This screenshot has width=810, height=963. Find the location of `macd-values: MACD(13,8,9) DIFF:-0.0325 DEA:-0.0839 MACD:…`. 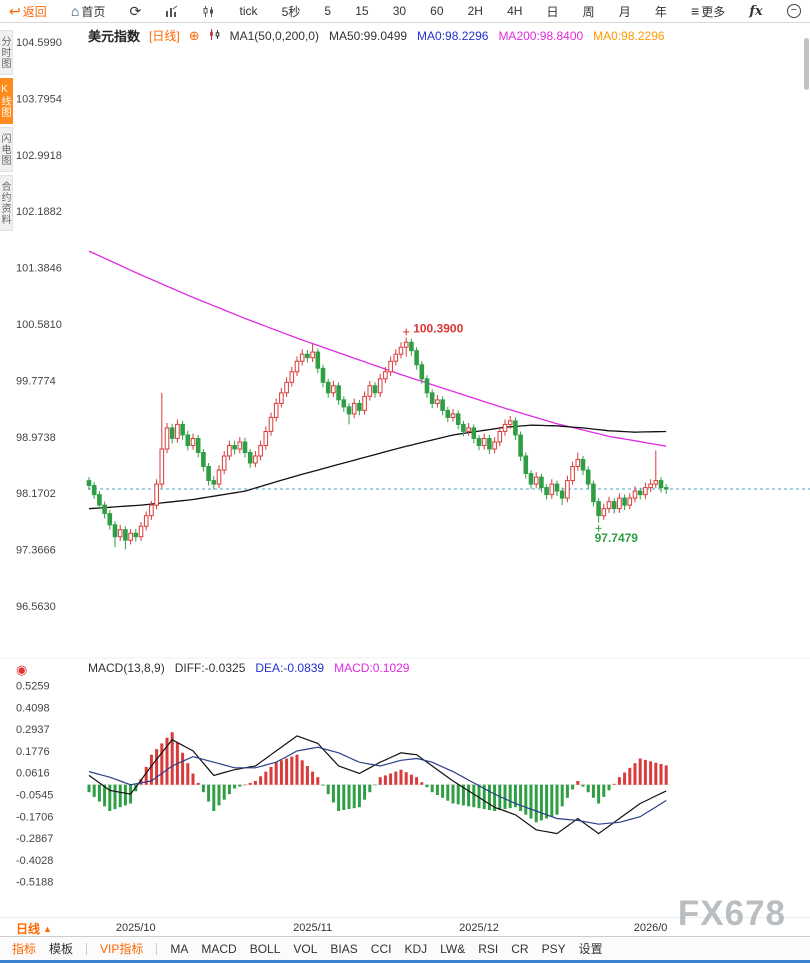

macd-values: MACD(13,8,9) DIFF:-0.0325 DEA:-0.0839 MACD:… is located at coordinates (248, 668).